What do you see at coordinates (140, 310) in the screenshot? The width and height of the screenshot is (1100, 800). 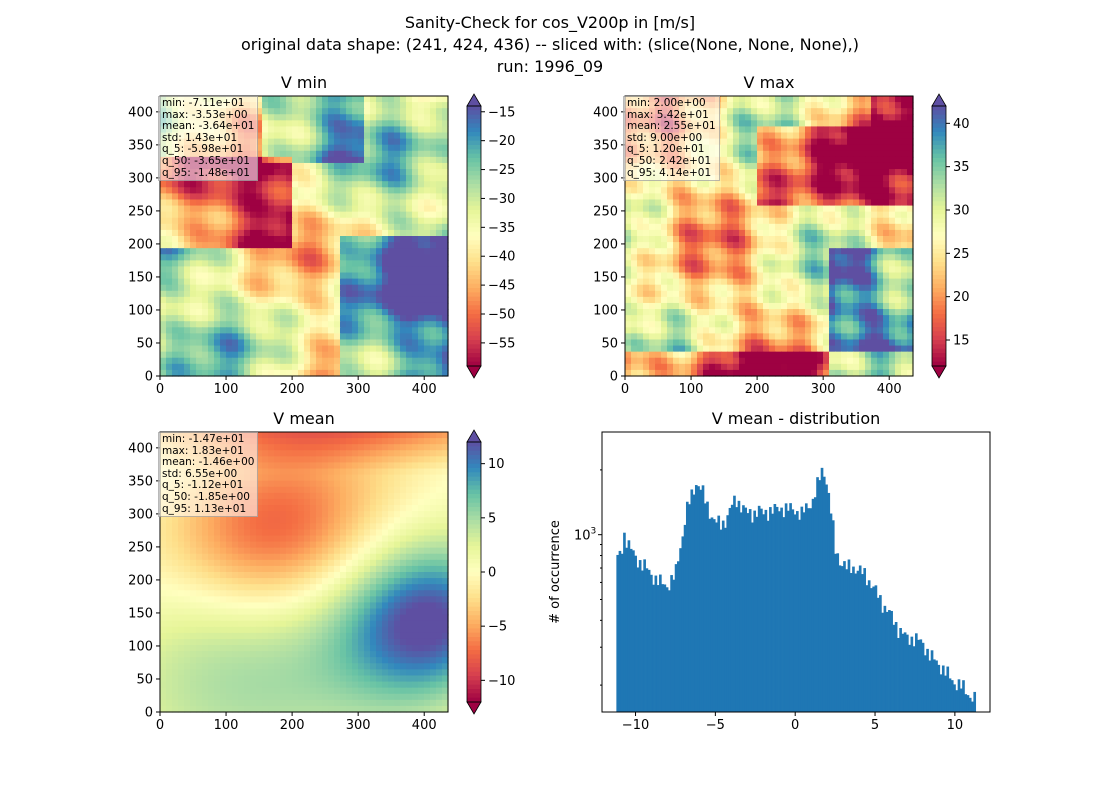 I see `y-tick-label: 100` at bounding box center [140, 310].